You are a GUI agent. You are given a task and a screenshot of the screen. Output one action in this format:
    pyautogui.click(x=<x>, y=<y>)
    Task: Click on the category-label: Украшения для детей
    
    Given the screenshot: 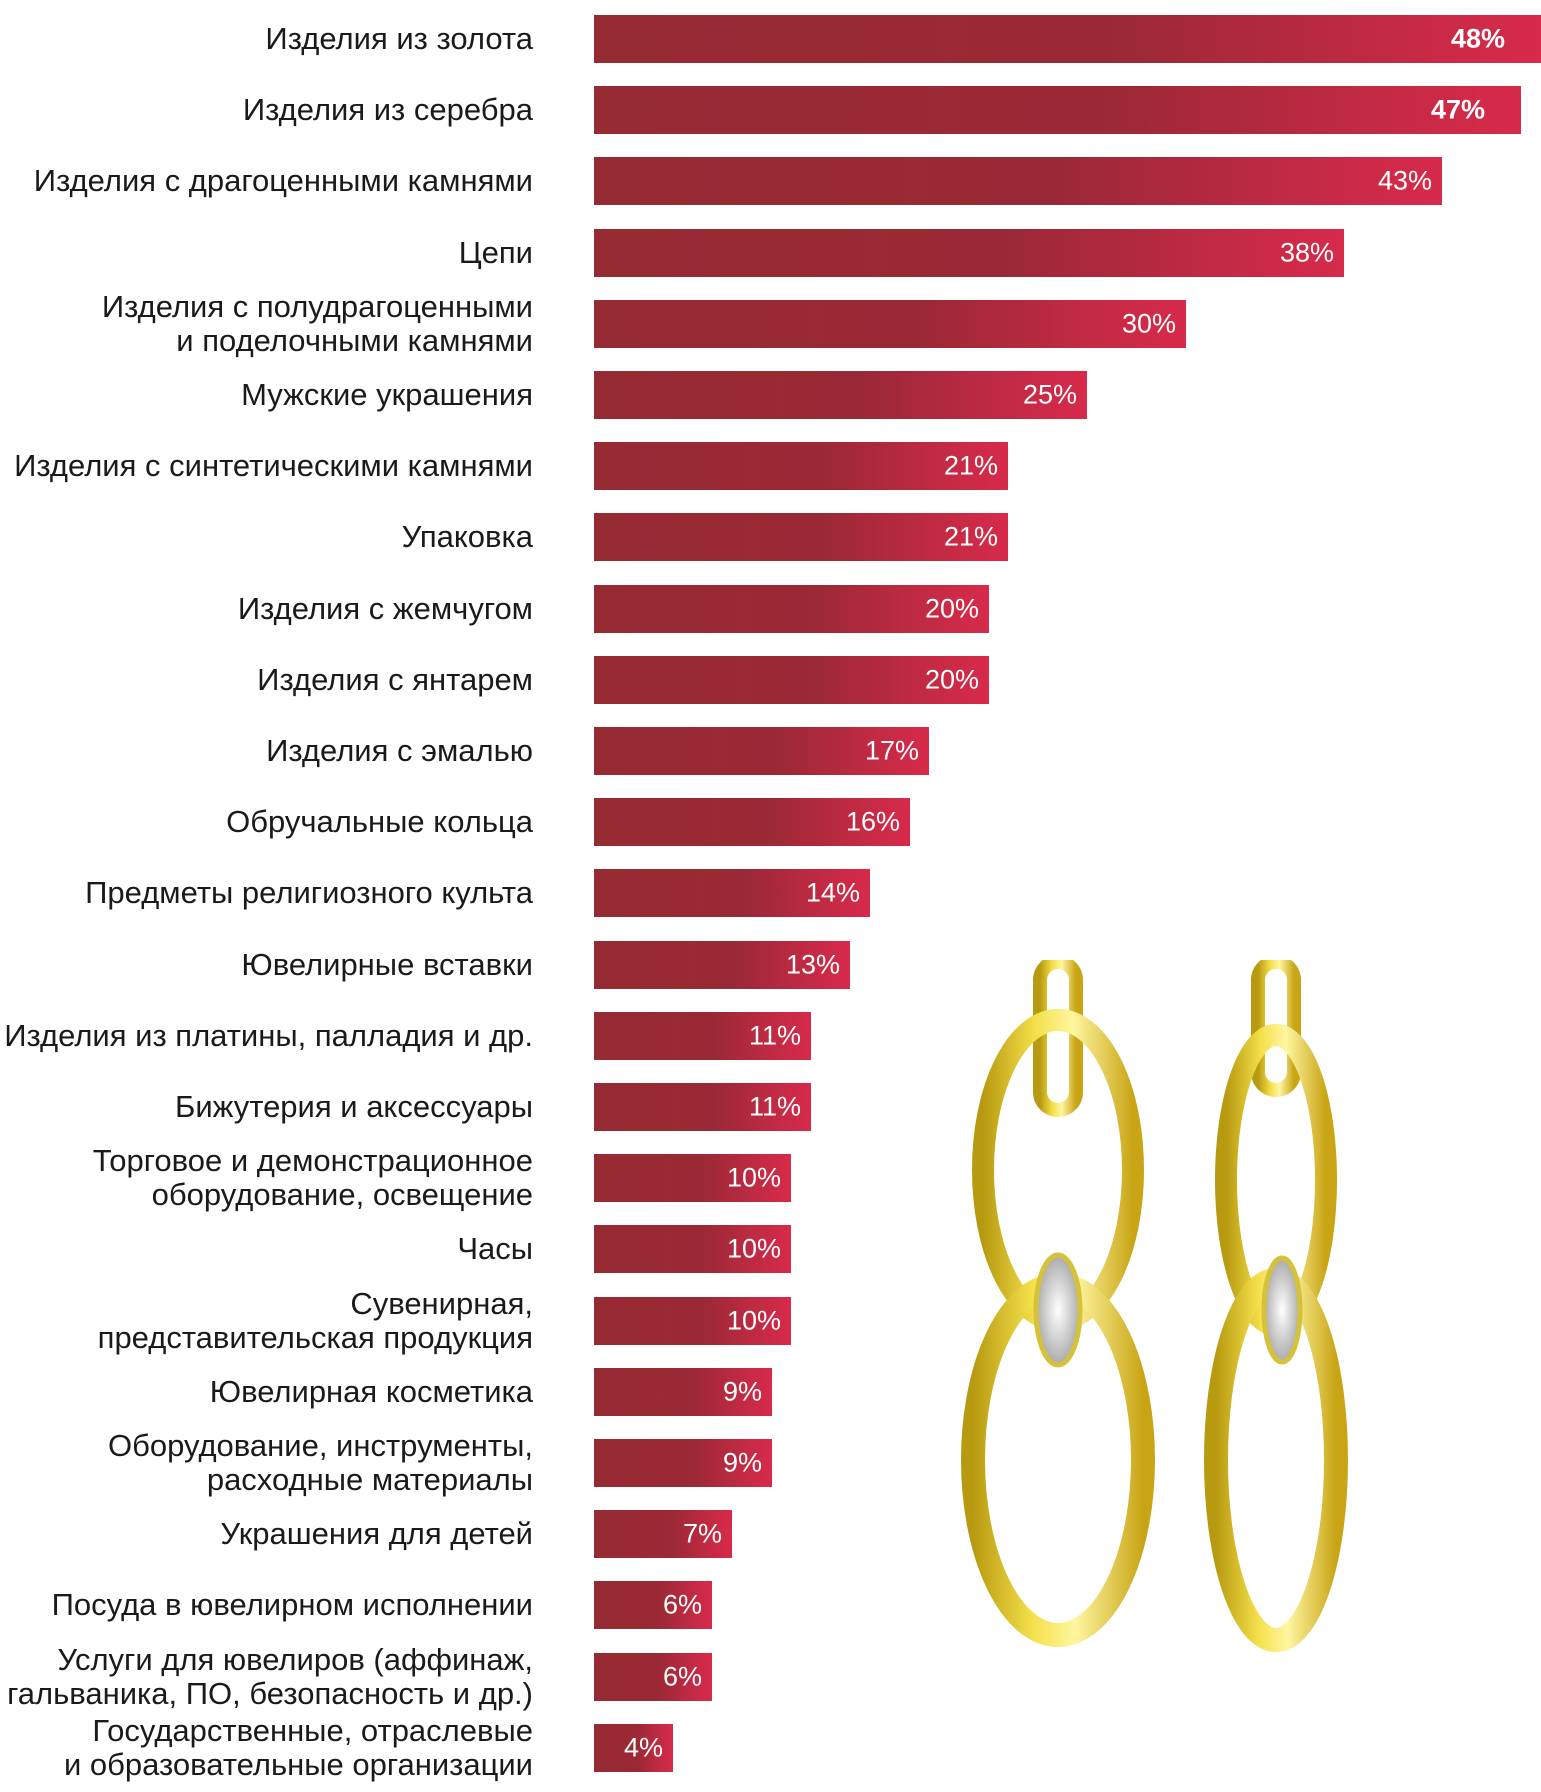 What is the action you would take?
    pyautogui.click(x=376, y=1534)
    